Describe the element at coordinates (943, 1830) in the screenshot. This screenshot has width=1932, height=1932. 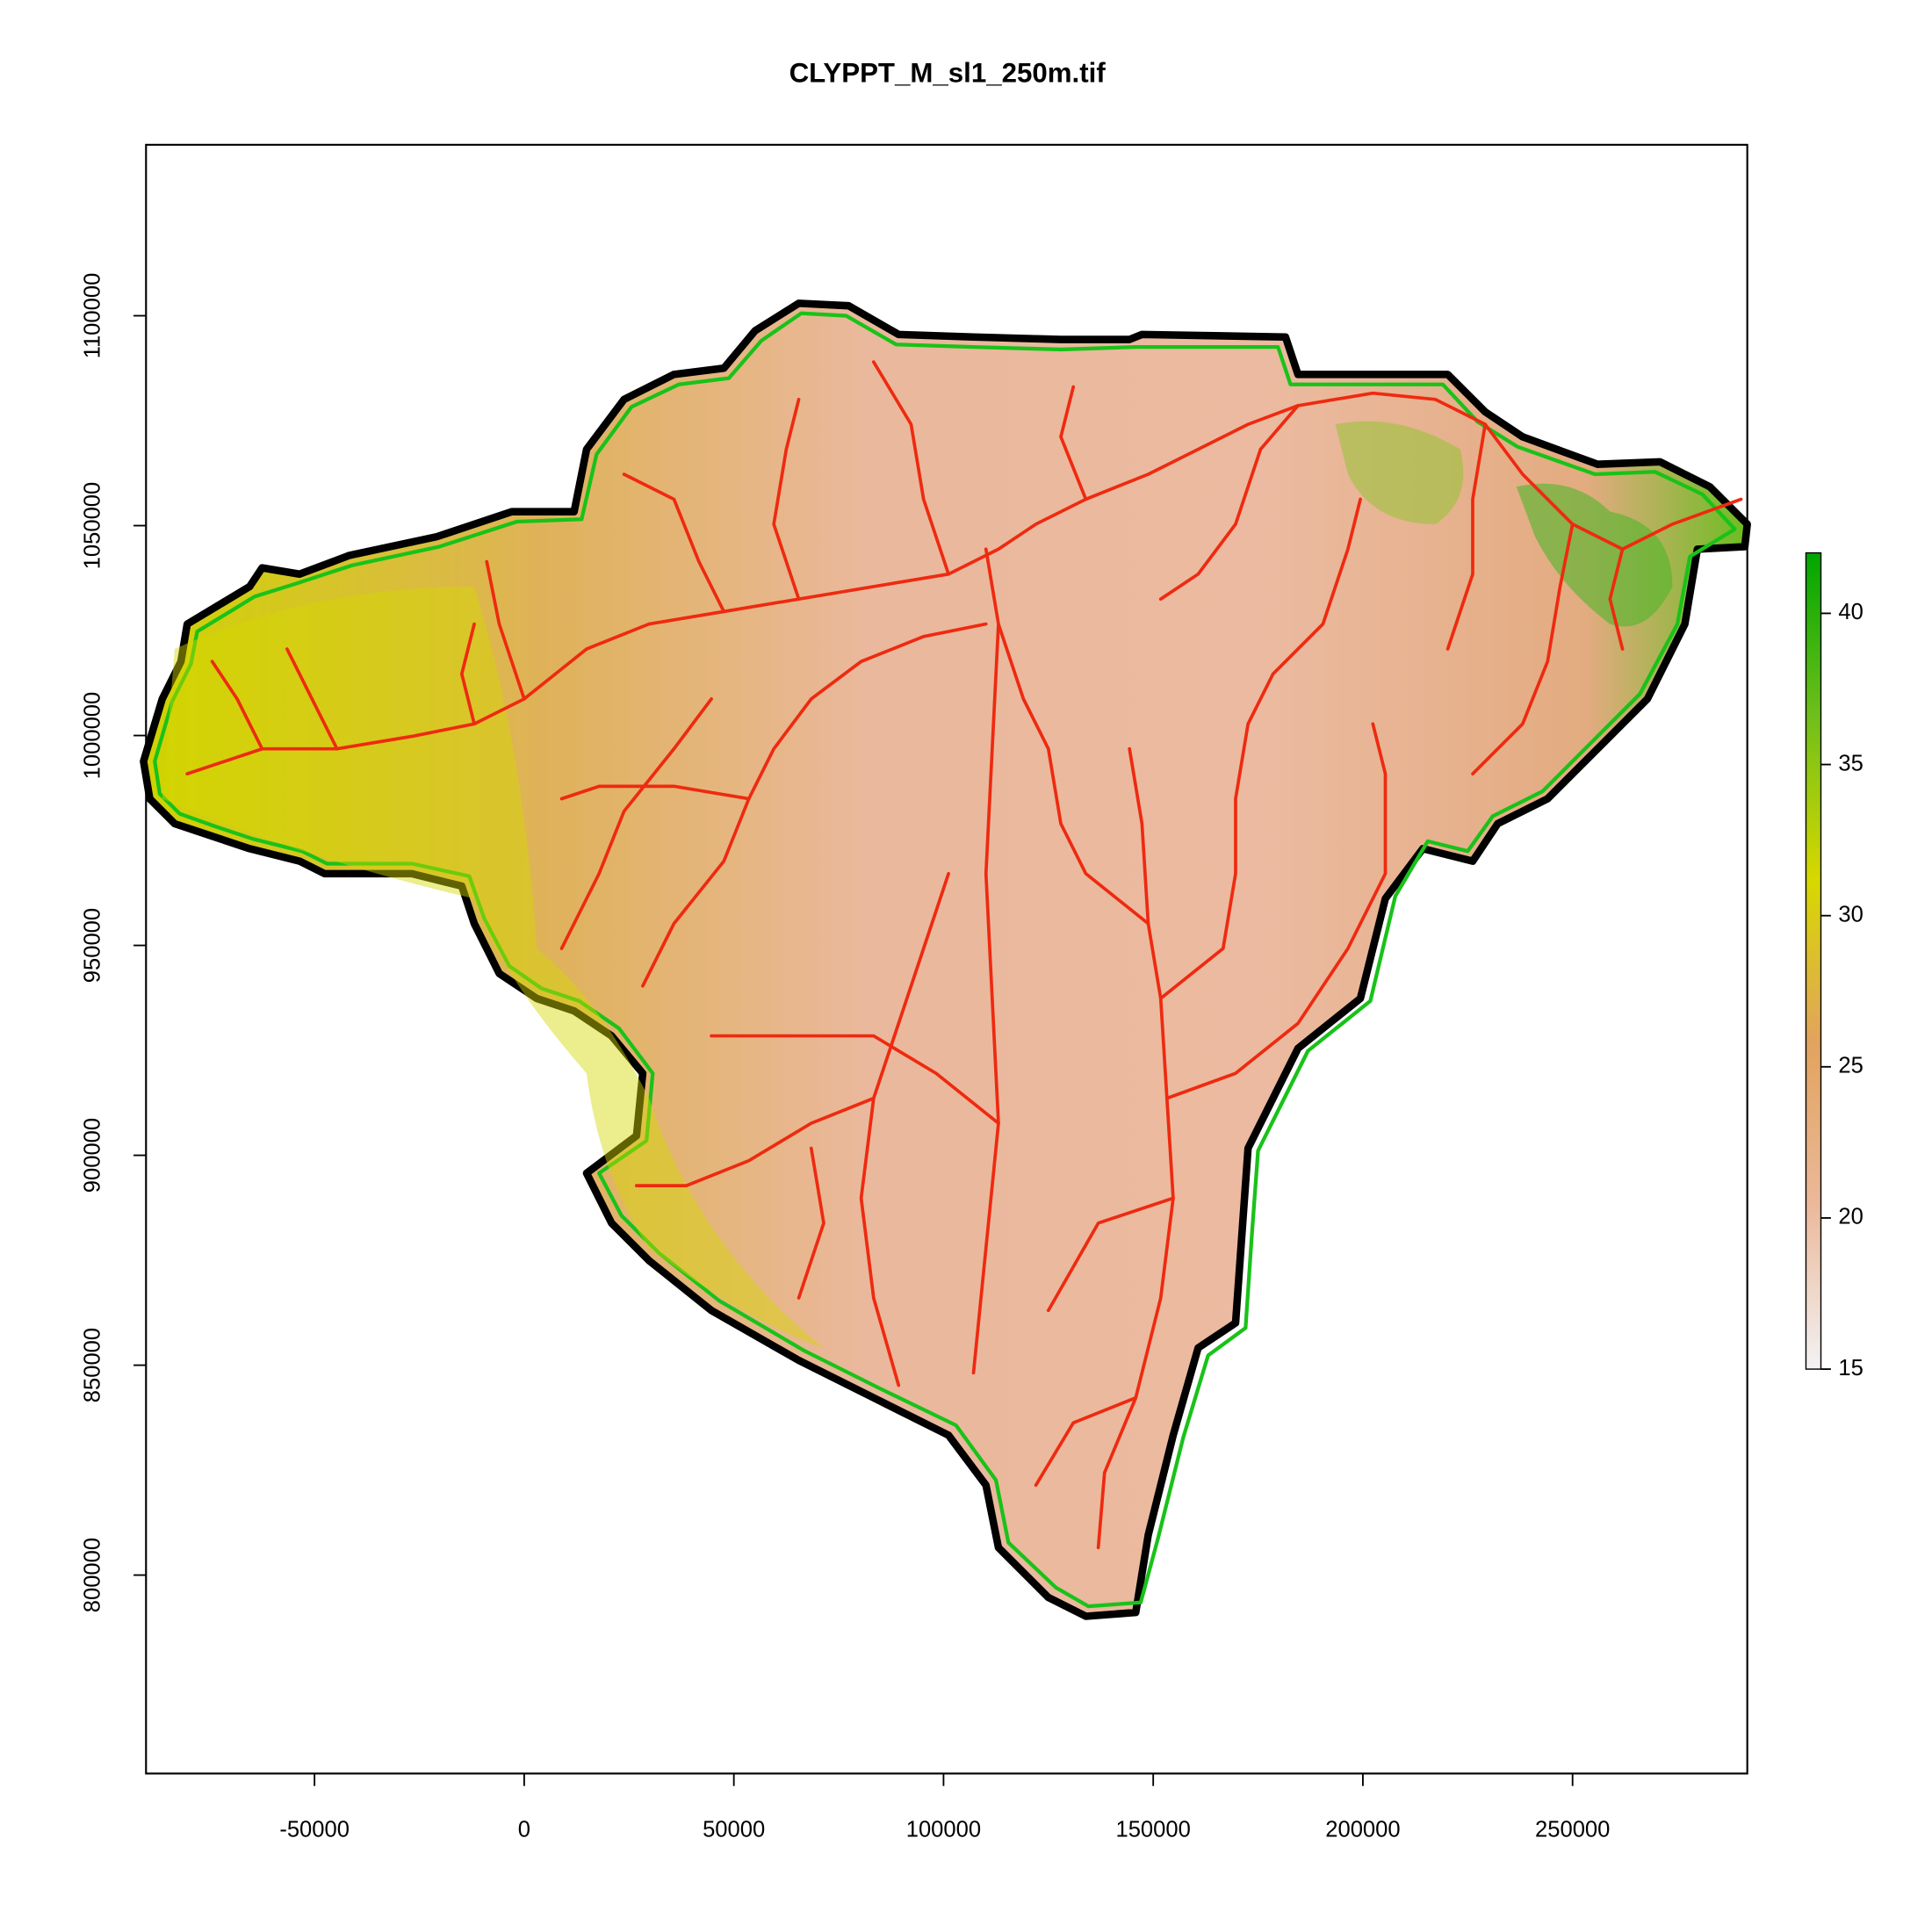
I see `x-tick-label: 100000` at that location.